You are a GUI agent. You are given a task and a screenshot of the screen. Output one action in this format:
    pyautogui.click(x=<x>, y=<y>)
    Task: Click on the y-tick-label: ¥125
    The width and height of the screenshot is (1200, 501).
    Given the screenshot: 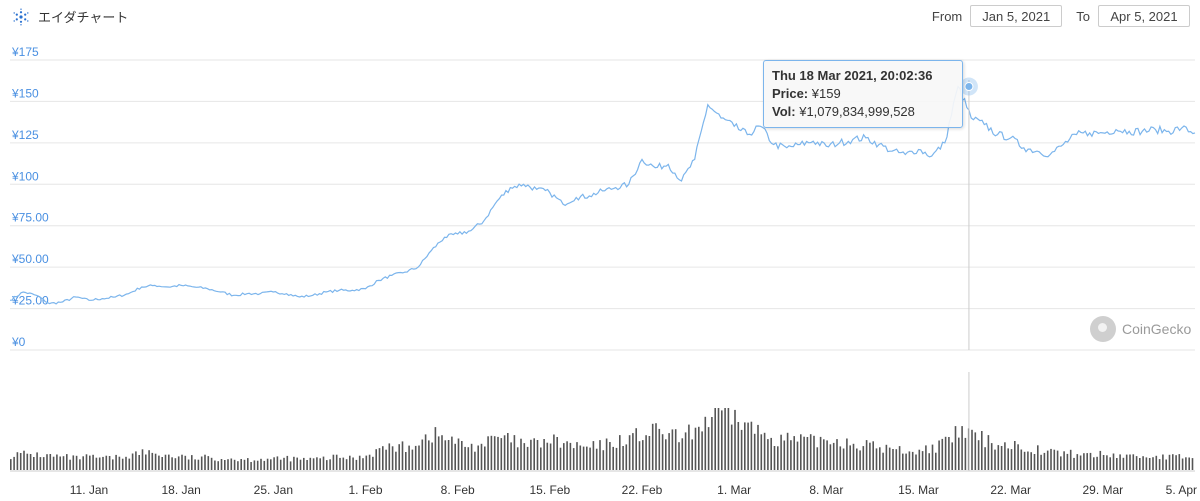 What is the action you would take?
    pyautogui.click(x=25, y=135)
    